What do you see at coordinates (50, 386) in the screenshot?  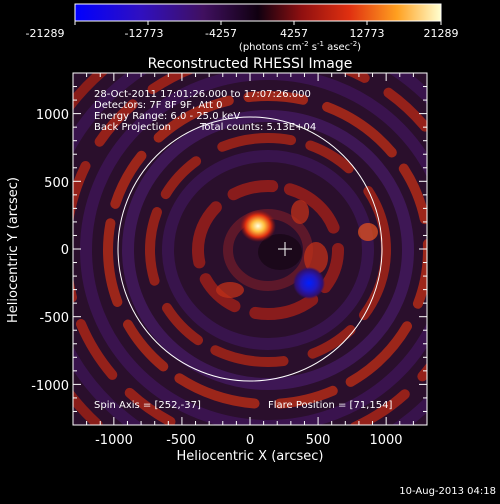 I see `y-tick-label: -1000` at bounding box center [50, 386].